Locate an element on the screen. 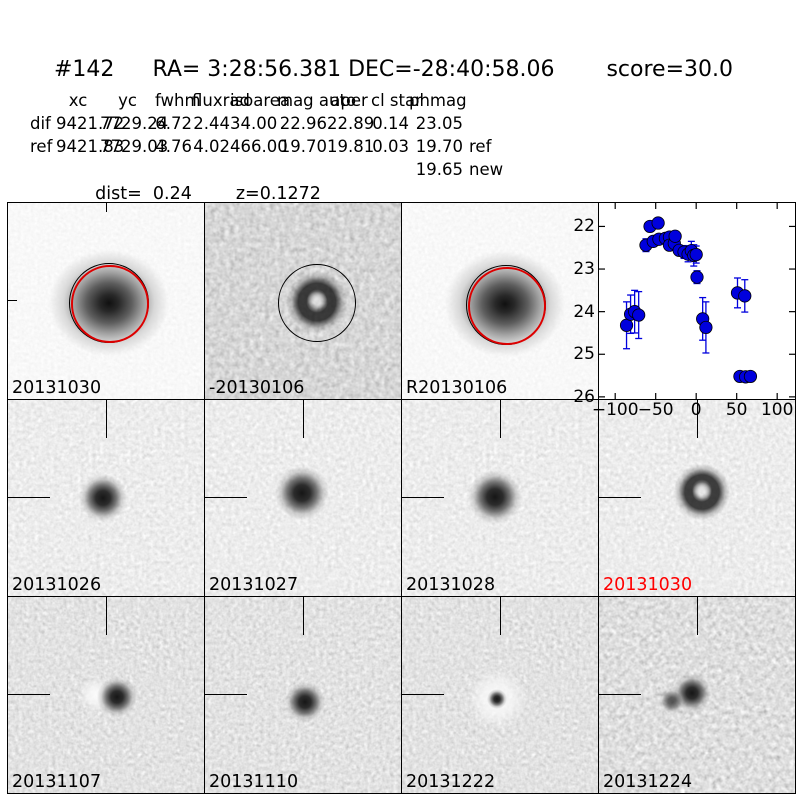 This screenshot has width=800, height=800. stamp-date-label: 20131224 is located at coordinates (648, 782).